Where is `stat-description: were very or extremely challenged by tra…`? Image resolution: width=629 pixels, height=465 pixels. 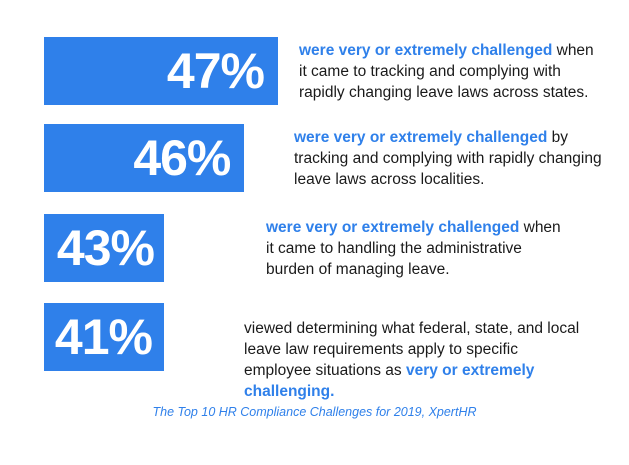
stat-description: were very or extremely challenged by tra… is located at coordinates (449, 158).